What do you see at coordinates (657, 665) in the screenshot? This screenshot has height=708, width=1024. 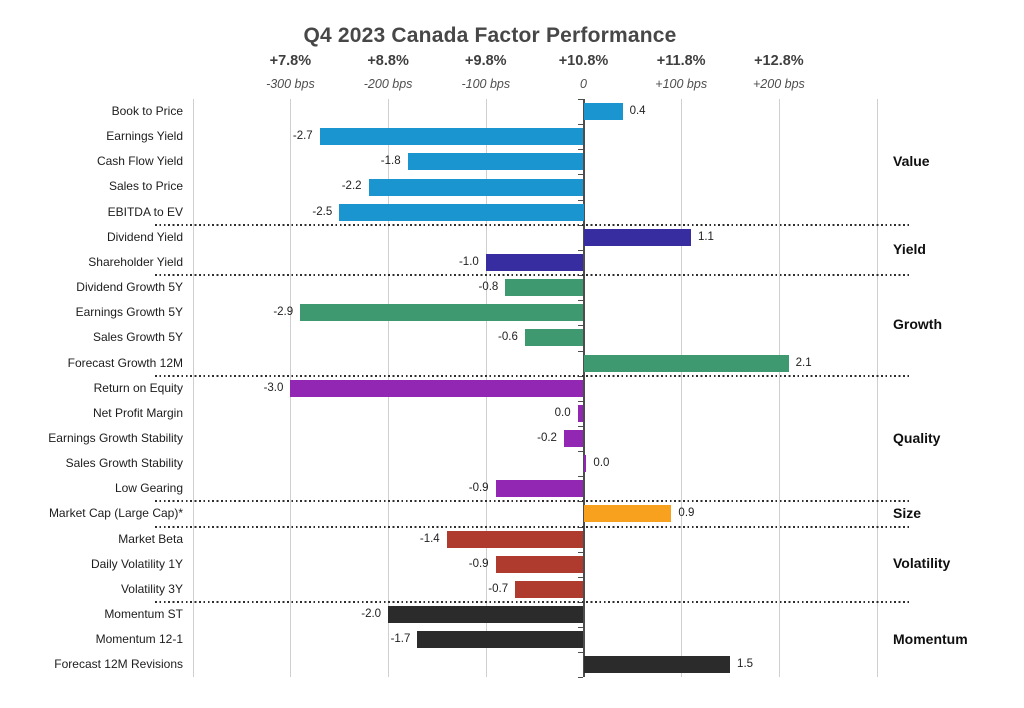 I see `bar-forecast-12m-revisions` at bounding box center [657, 665].